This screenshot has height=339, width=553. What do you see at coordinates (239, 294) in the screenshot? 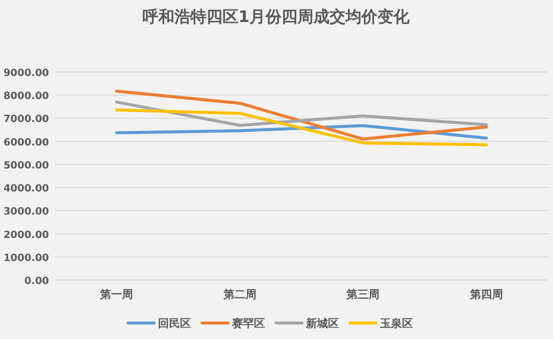
I see `x-tick-label: 第二周` at bounding box center [239, 294].